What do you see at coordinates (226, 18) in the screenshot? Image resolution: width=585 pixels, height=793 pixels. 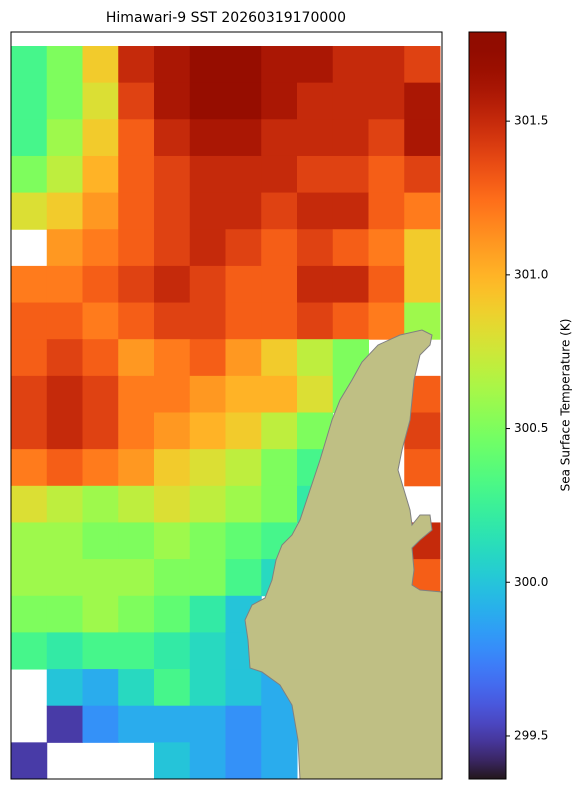 I see `chart-title: Himawari-9 SST 20260319170000` at bounding box center [226, 18].